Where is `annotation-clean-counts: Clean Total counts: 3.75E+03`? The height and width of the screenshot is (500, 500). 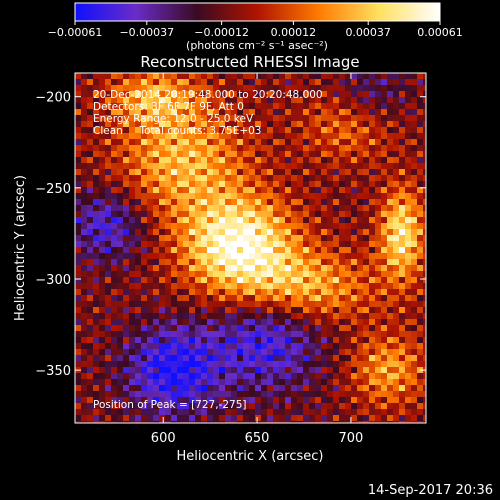
annotation-clean-counts: Clean Total counts: 3.75E+03 is located at coordinates (177, 131).